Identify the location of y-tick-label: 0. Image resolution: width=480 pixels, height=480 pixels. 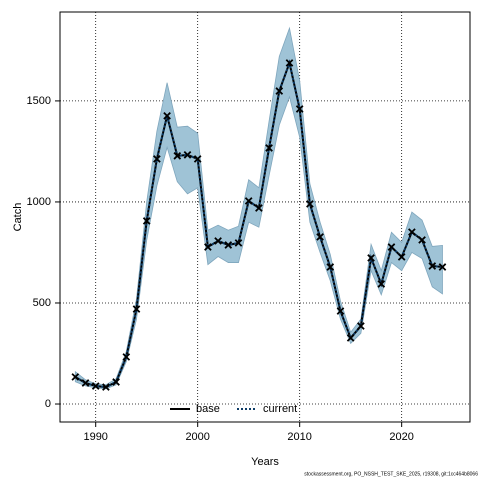
(48, 404).